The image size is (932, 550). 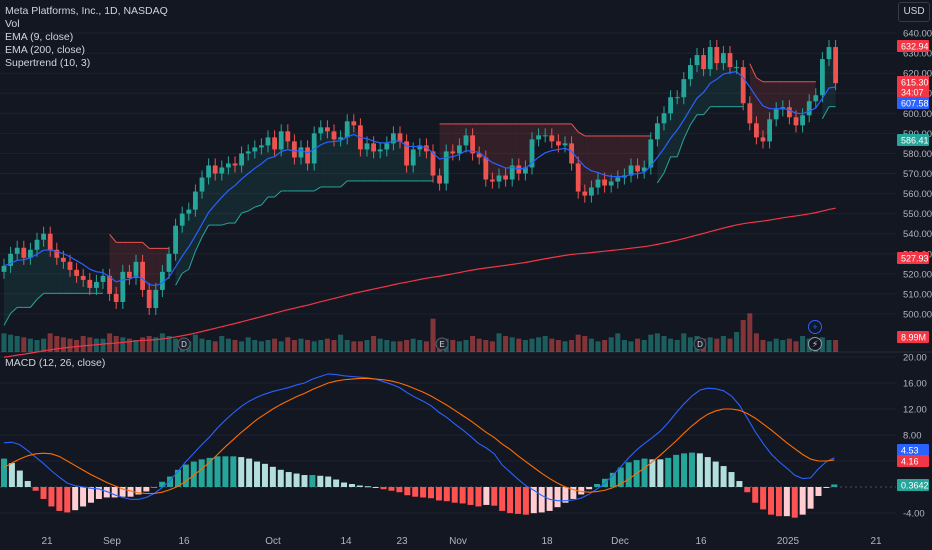 What do you see at coordinates (917, 174) in the screenshot?
I see `price-tick-label: 570.00` at bounding box center [917, 174].